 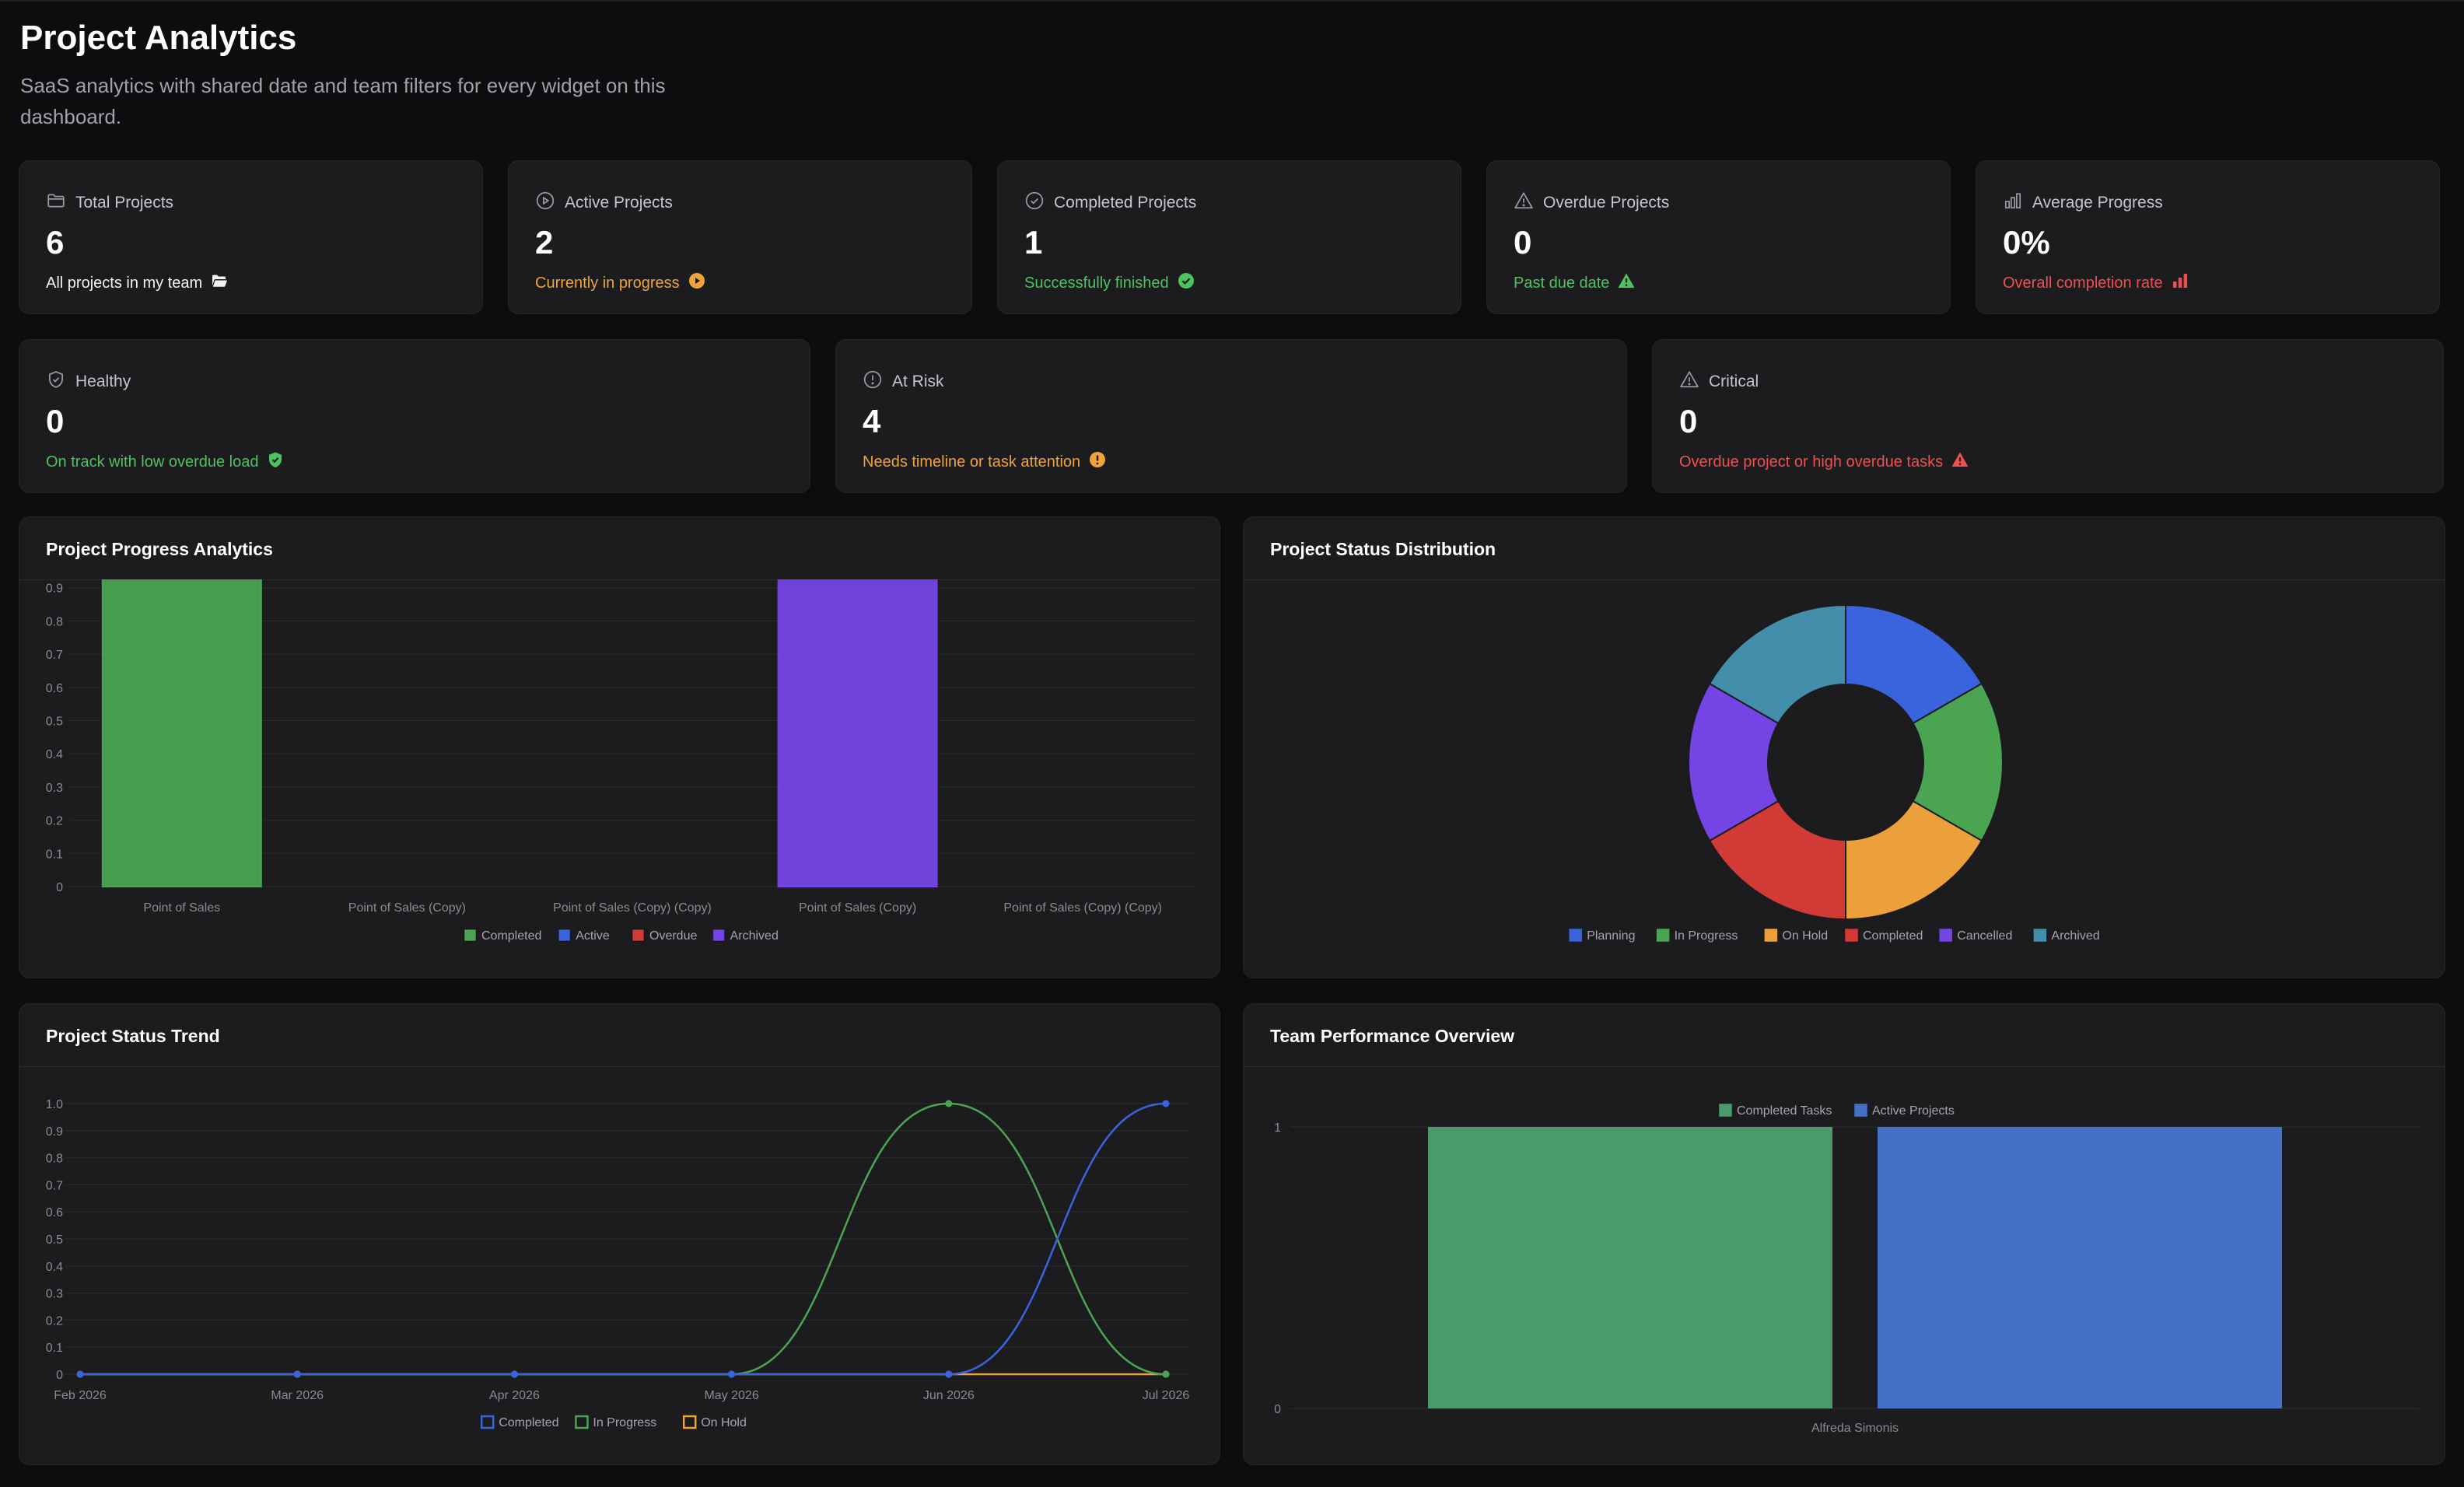 I want to click on stat-subtext: Currently in progress, so click(x=620, y=283).